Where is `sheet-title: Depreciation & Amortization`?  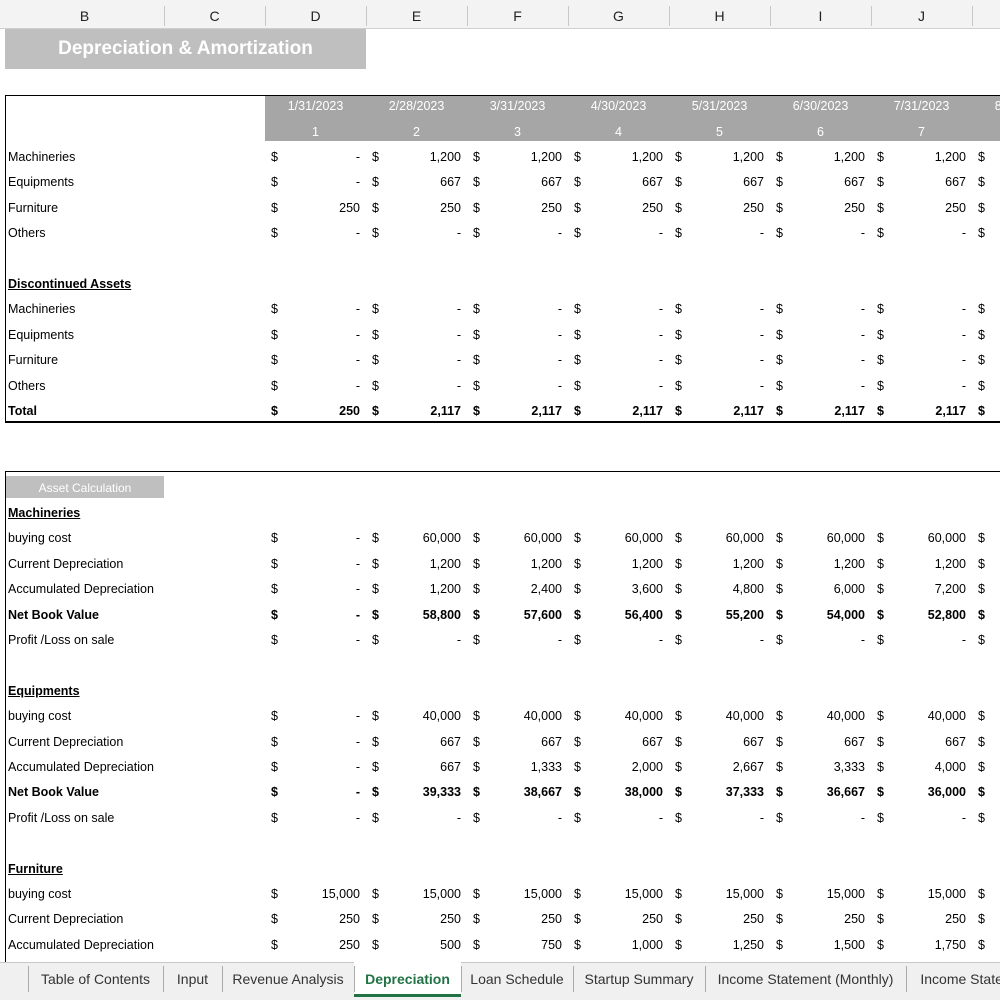 sheet-title: Depreciation & Amortization is located at coordinates (185, 48).